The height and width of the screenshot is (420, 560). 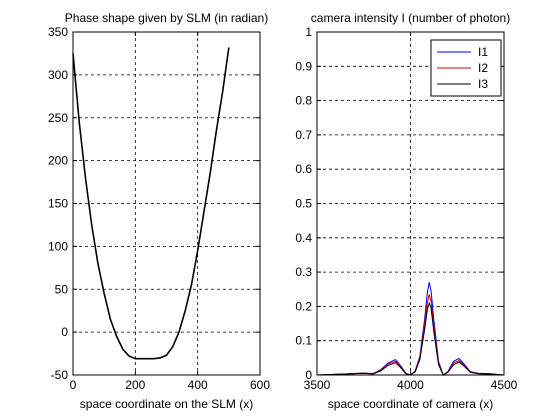 I want to click on phase-ytick-label: 200, so click(x=58, y=161).